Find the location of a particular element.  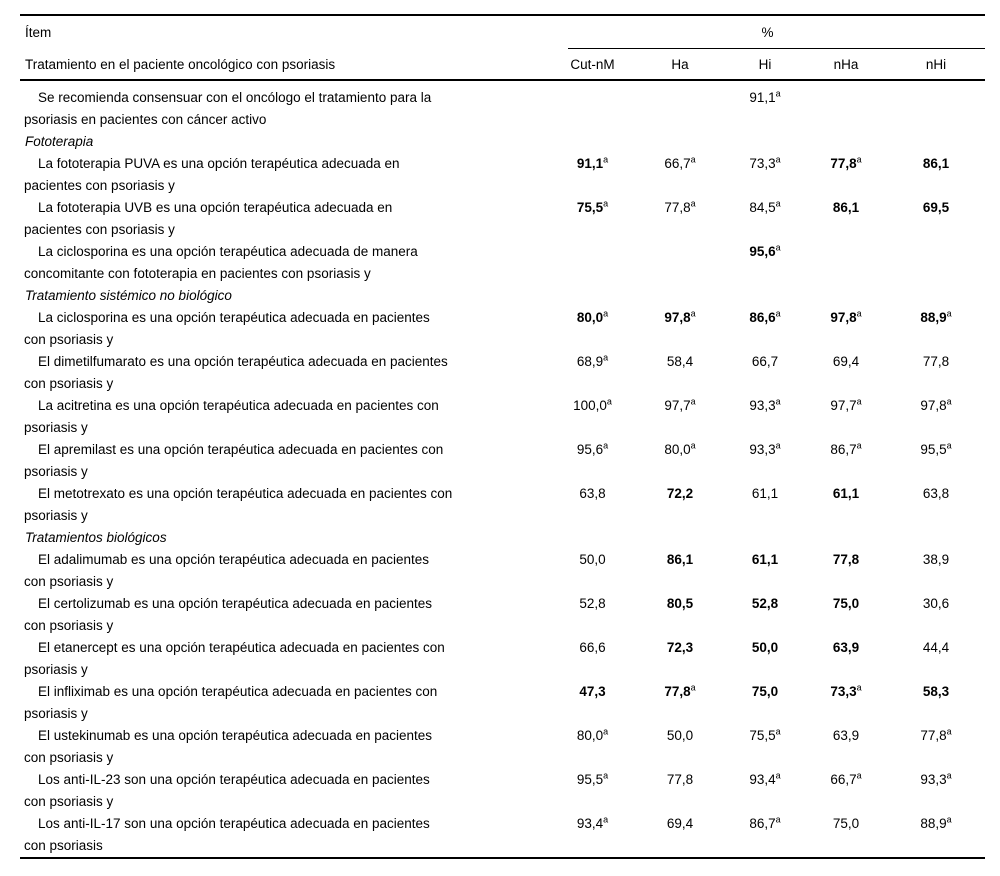

value-cell: 69,4 is located at coordinates (680, 835).